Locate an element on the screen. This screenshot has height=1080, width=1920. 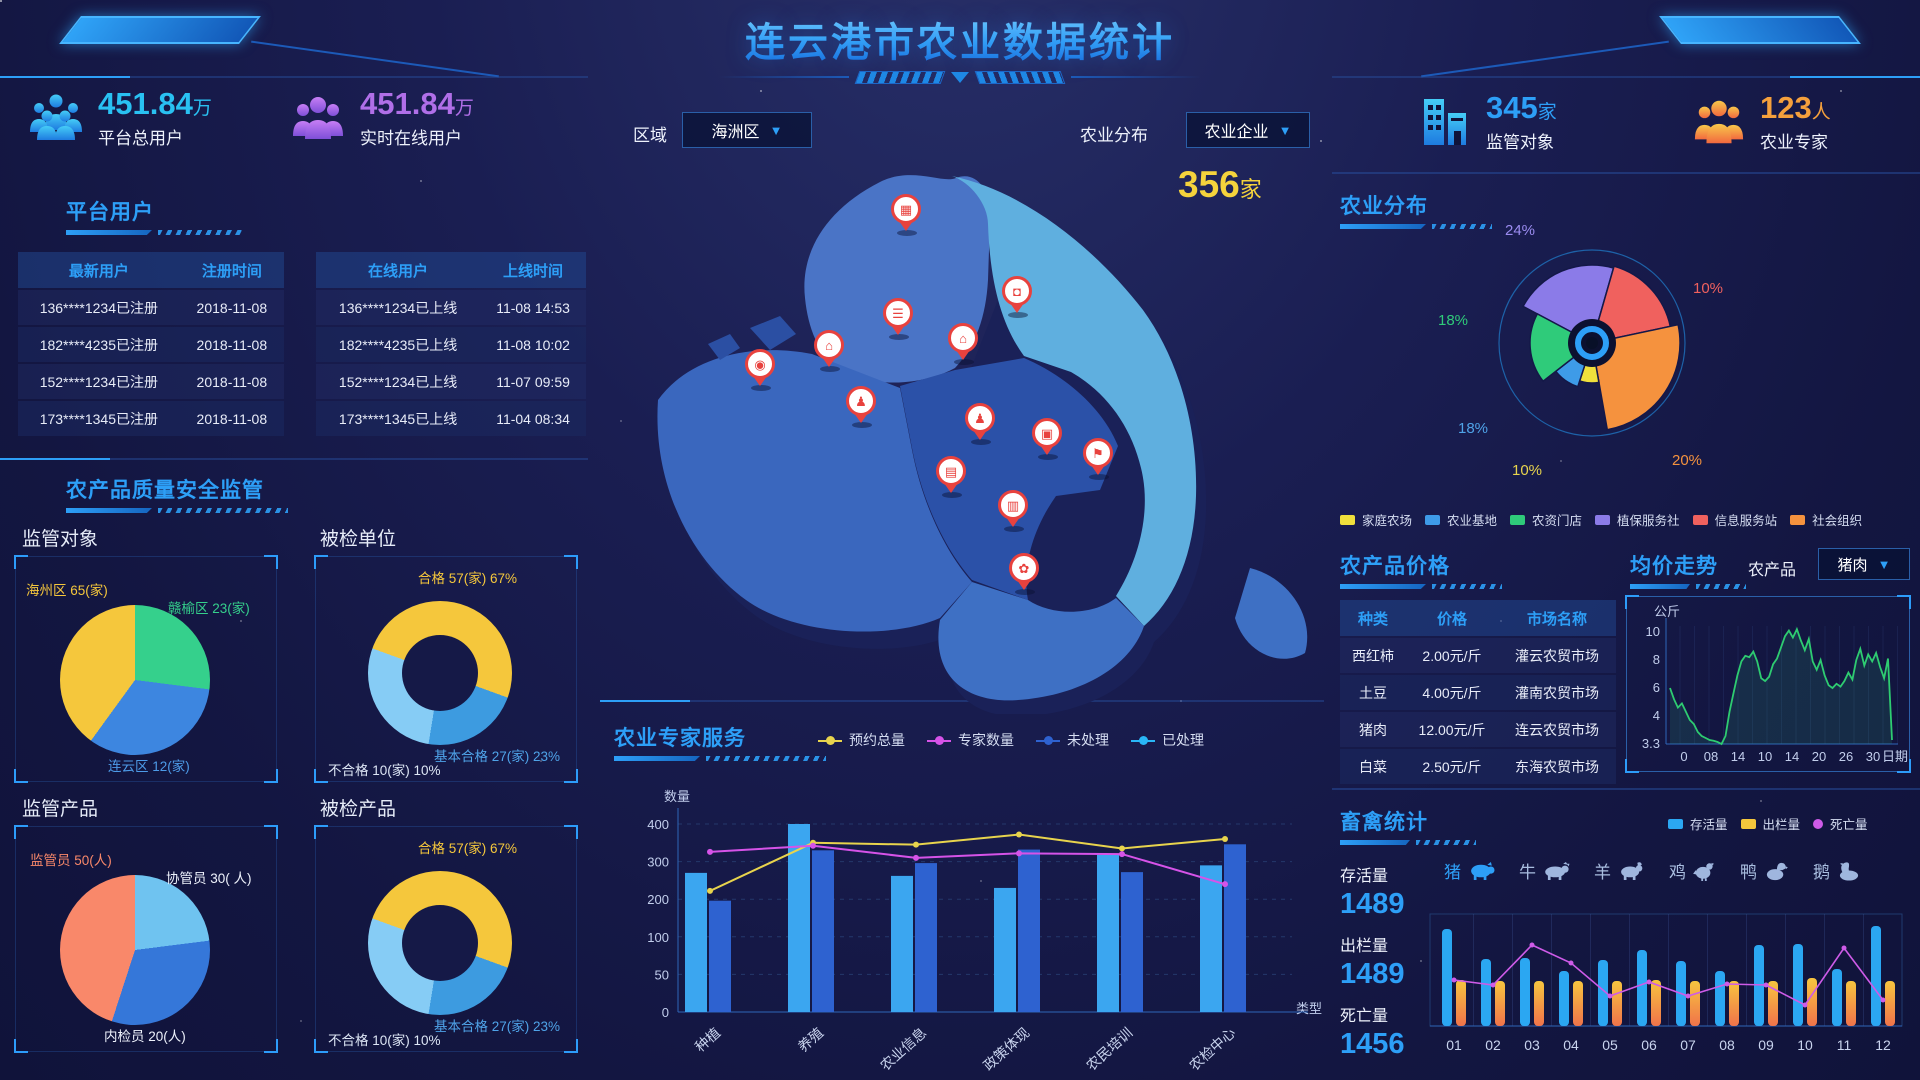
rose-label-purple: 24% is located at coordinates (1520, 230).